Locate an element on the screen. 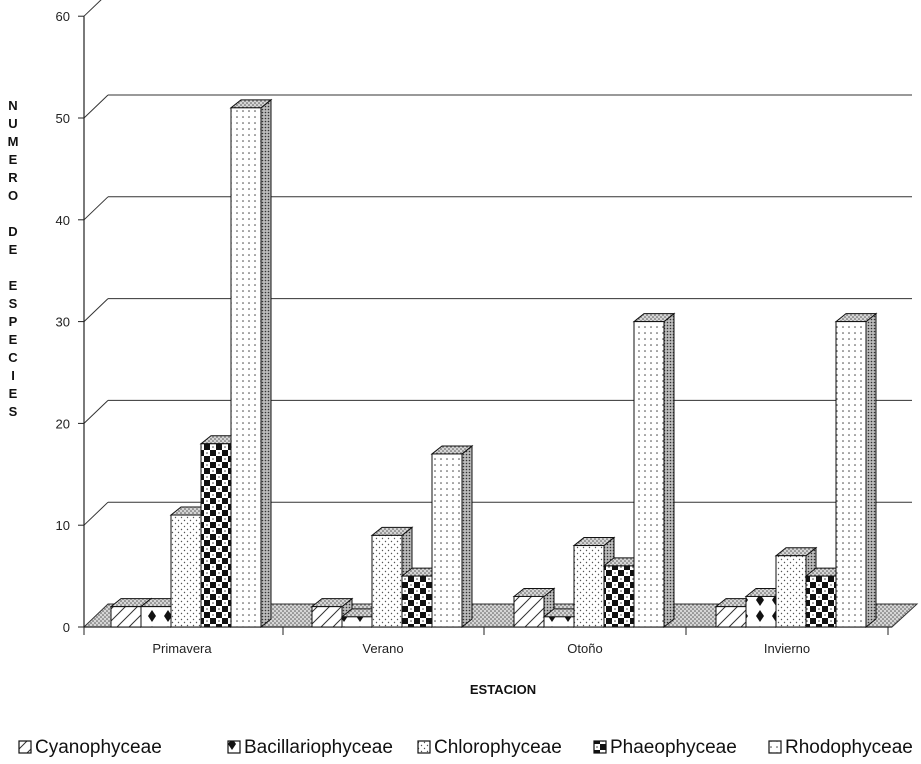 This screenshot has height=764, width=921. x-tick-label: Primavera is located at coordinates (182, 648).